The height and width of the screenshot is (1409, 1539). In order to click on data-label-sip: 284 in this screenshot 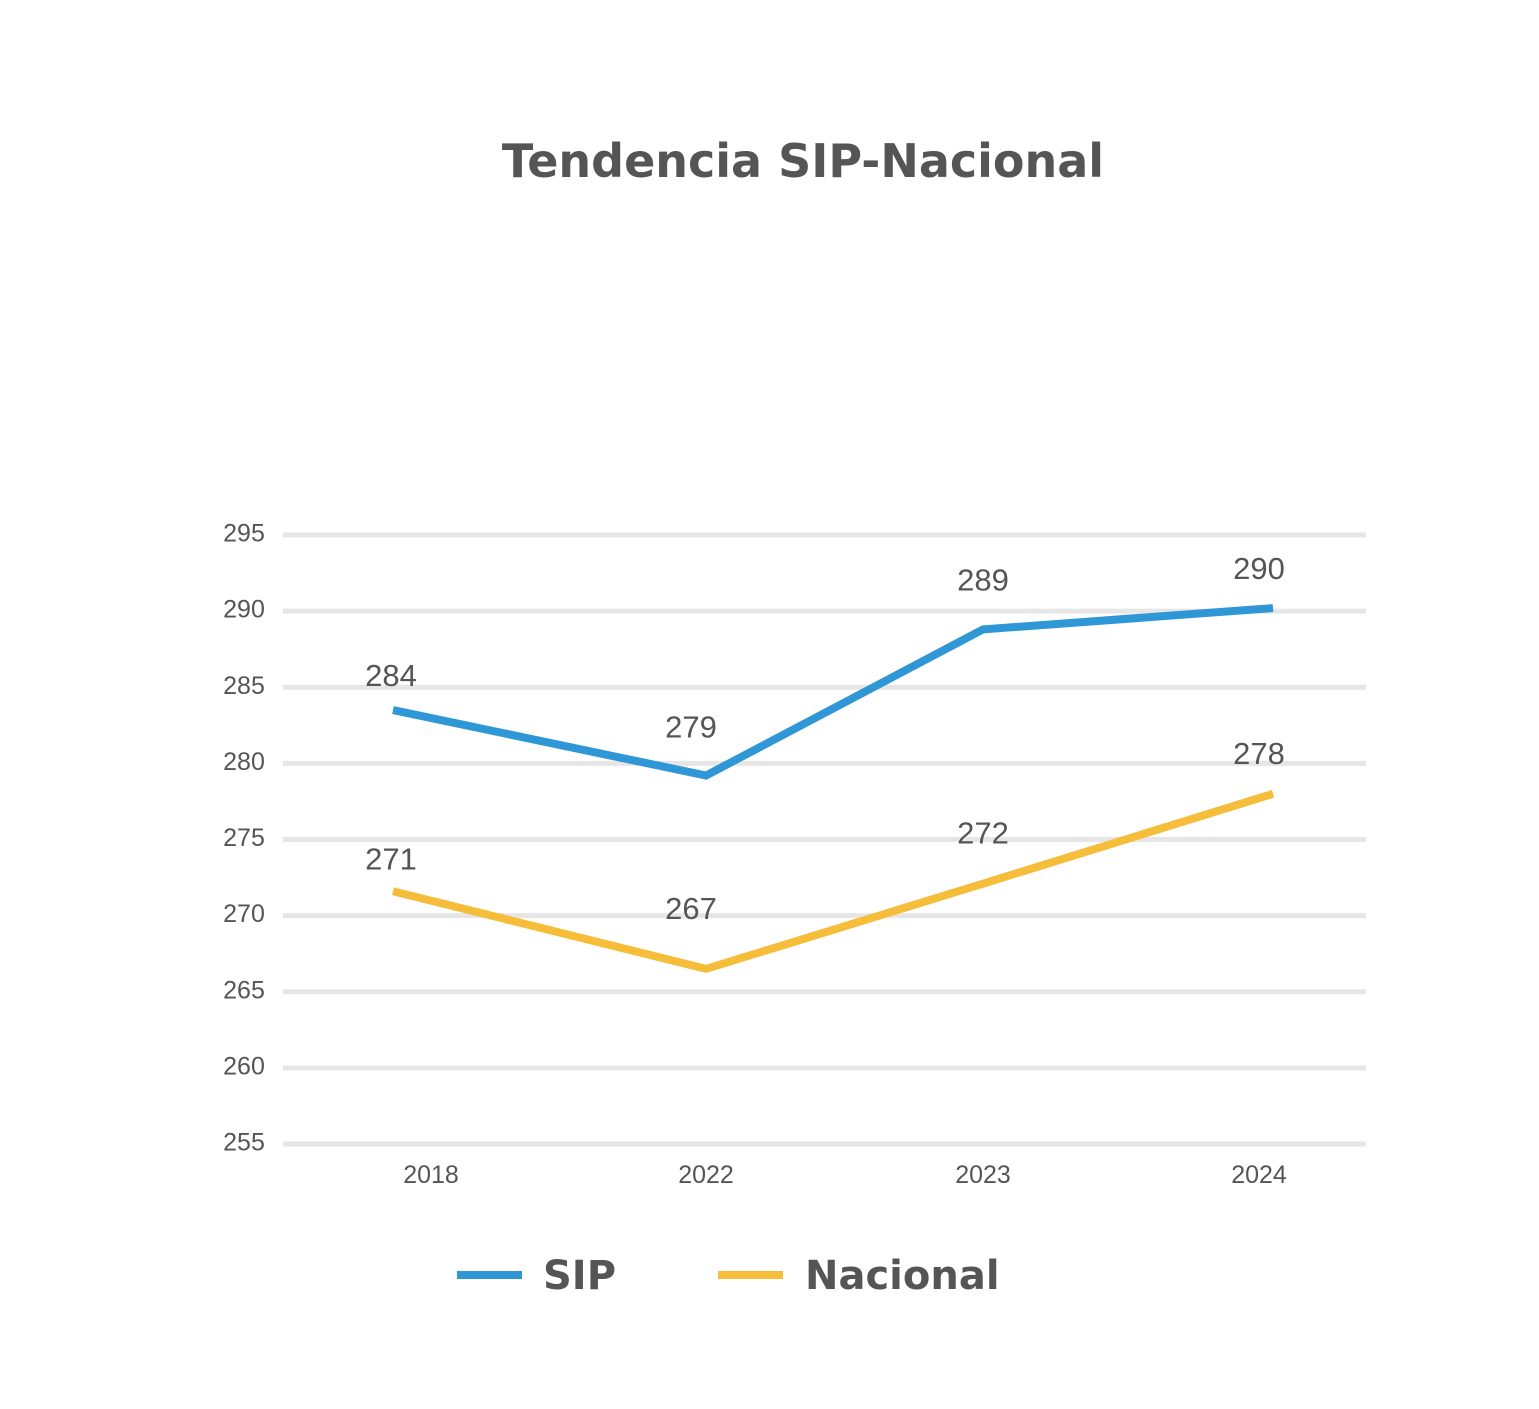, I will do `click(391, 675)`.